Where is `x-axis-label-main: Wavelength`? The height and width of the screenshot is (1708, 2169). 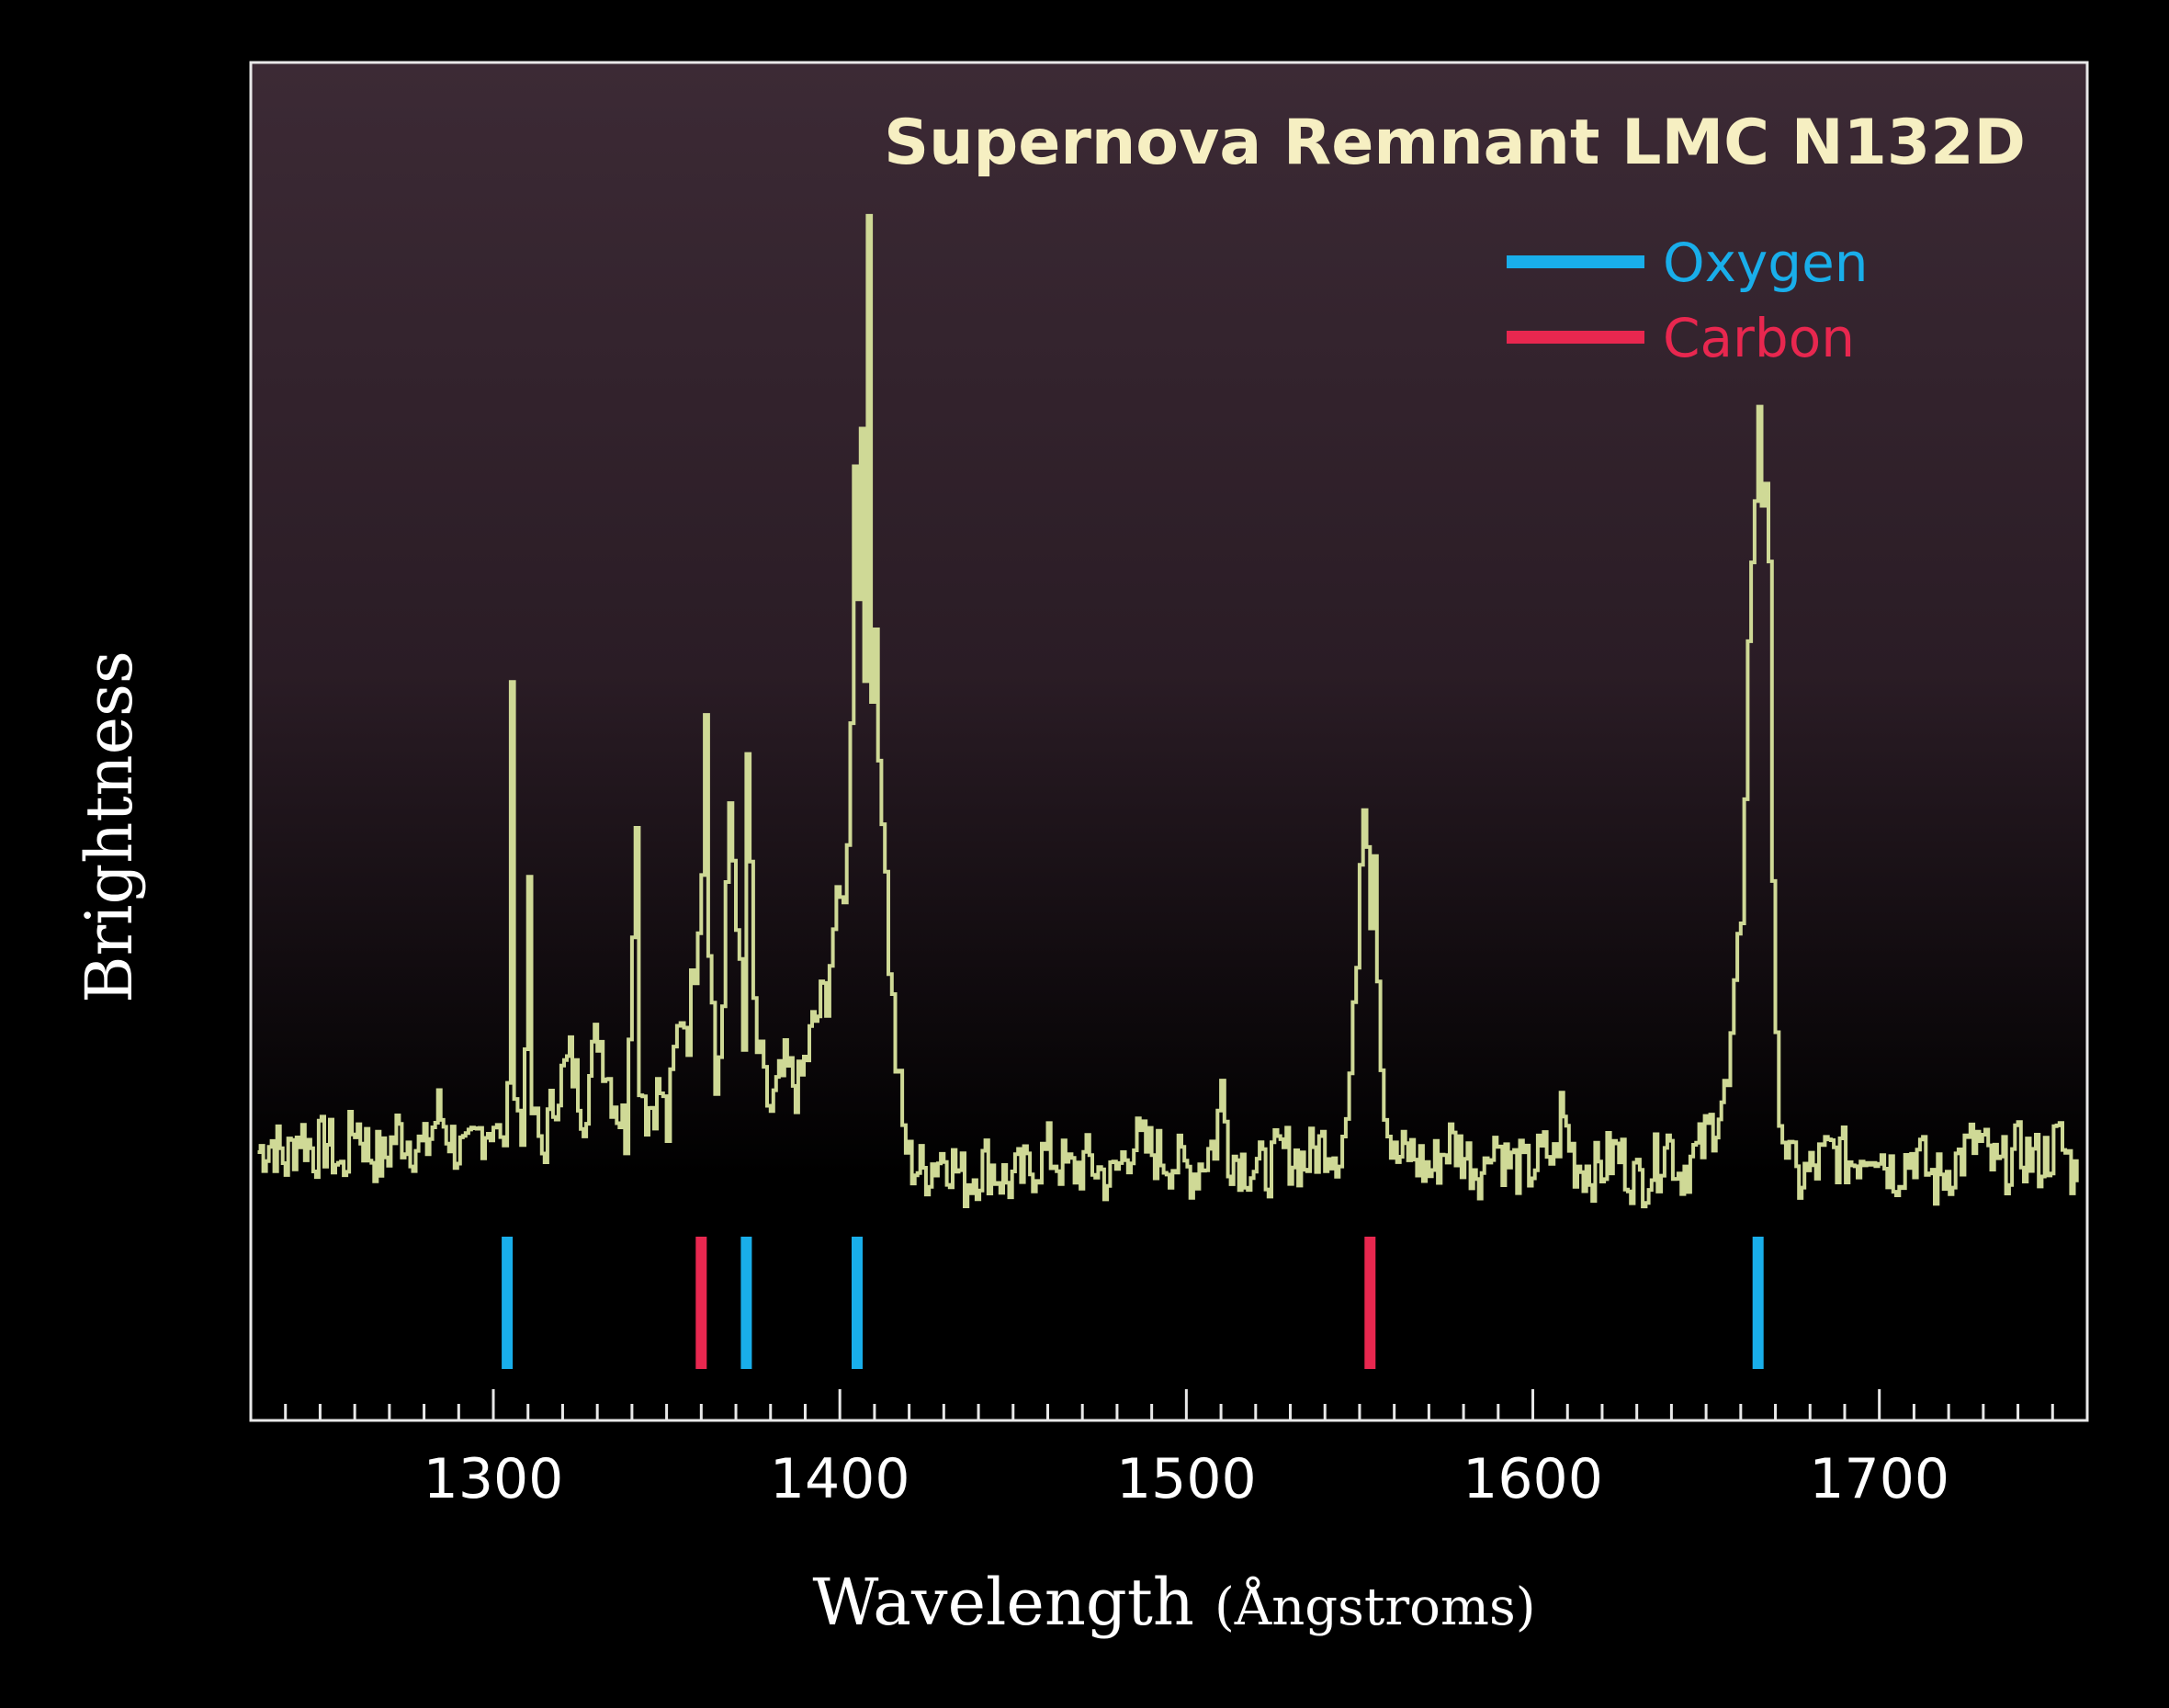
x-axis-label-main: Wavelength is located at coordinates (1003, 1602).